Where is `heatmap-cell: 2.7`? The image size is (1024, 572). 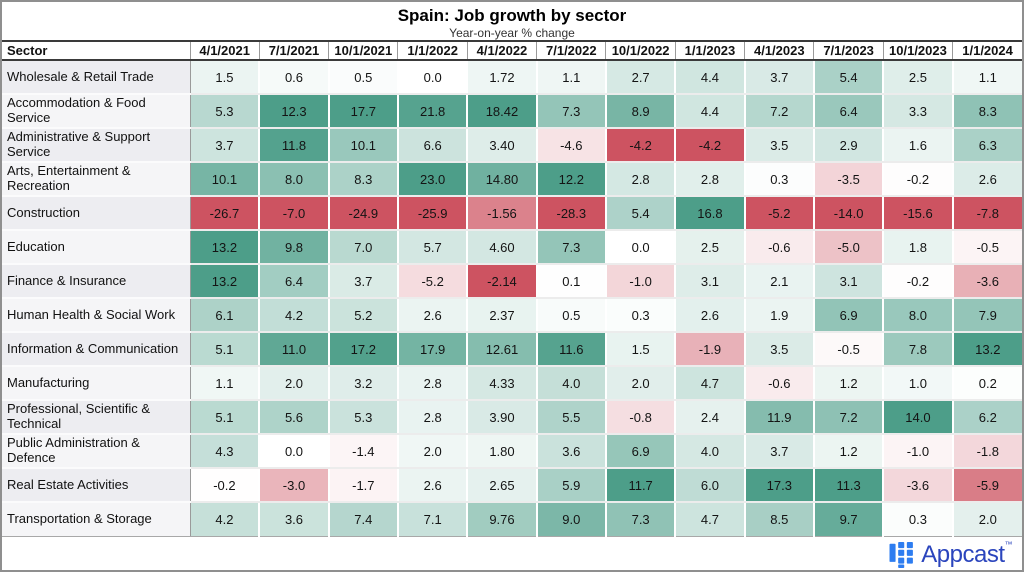
heatmap-cell: 2.7 is located at coordinates (641, 77).